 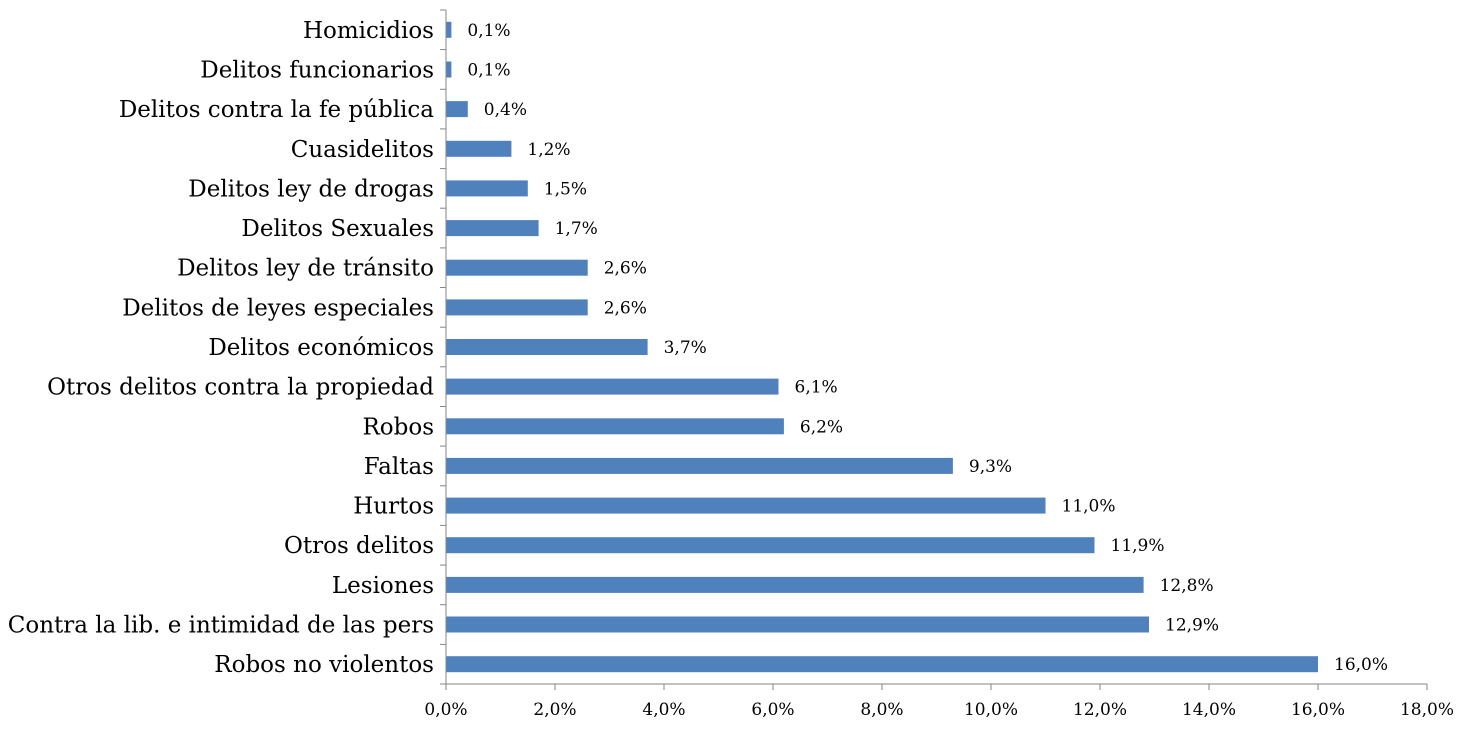 What do you see at coordinates (321, 348) in the screenshot?
I see `category-label: Delitos económicos` at bounding box center [321, 348].